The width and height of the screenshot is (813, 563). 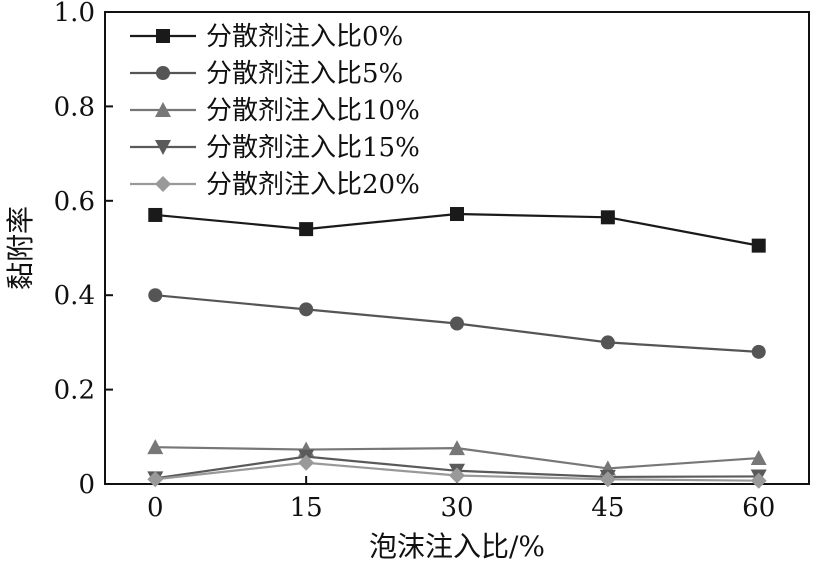 I want to click on y-tick-label: 0.6, so click(x=74, y=202).